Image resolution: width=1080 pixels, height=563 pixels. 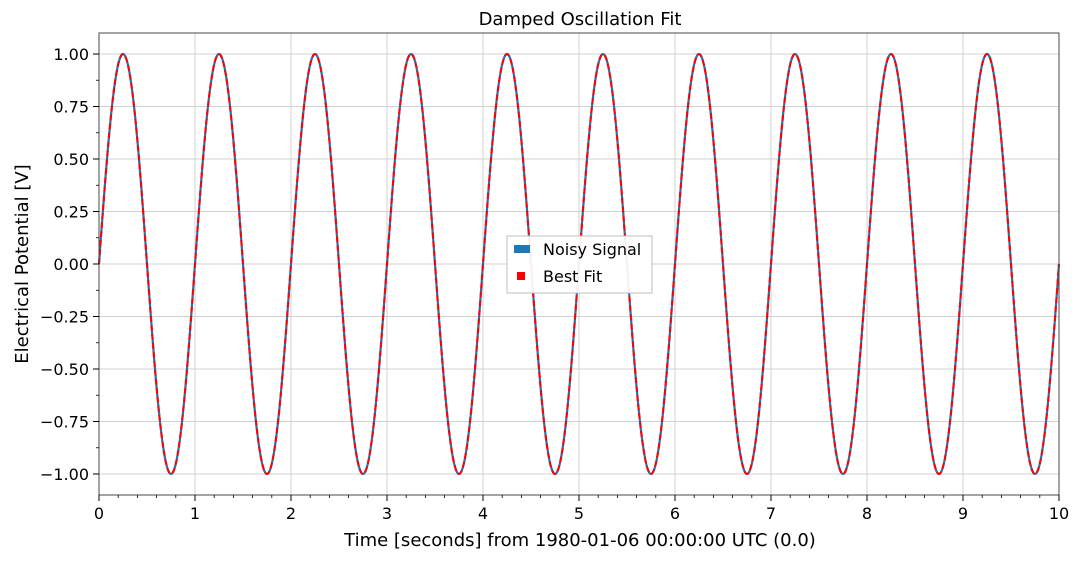 I want to click on legend: Noisy Signal Best Fit, so click(x=579, y=264).